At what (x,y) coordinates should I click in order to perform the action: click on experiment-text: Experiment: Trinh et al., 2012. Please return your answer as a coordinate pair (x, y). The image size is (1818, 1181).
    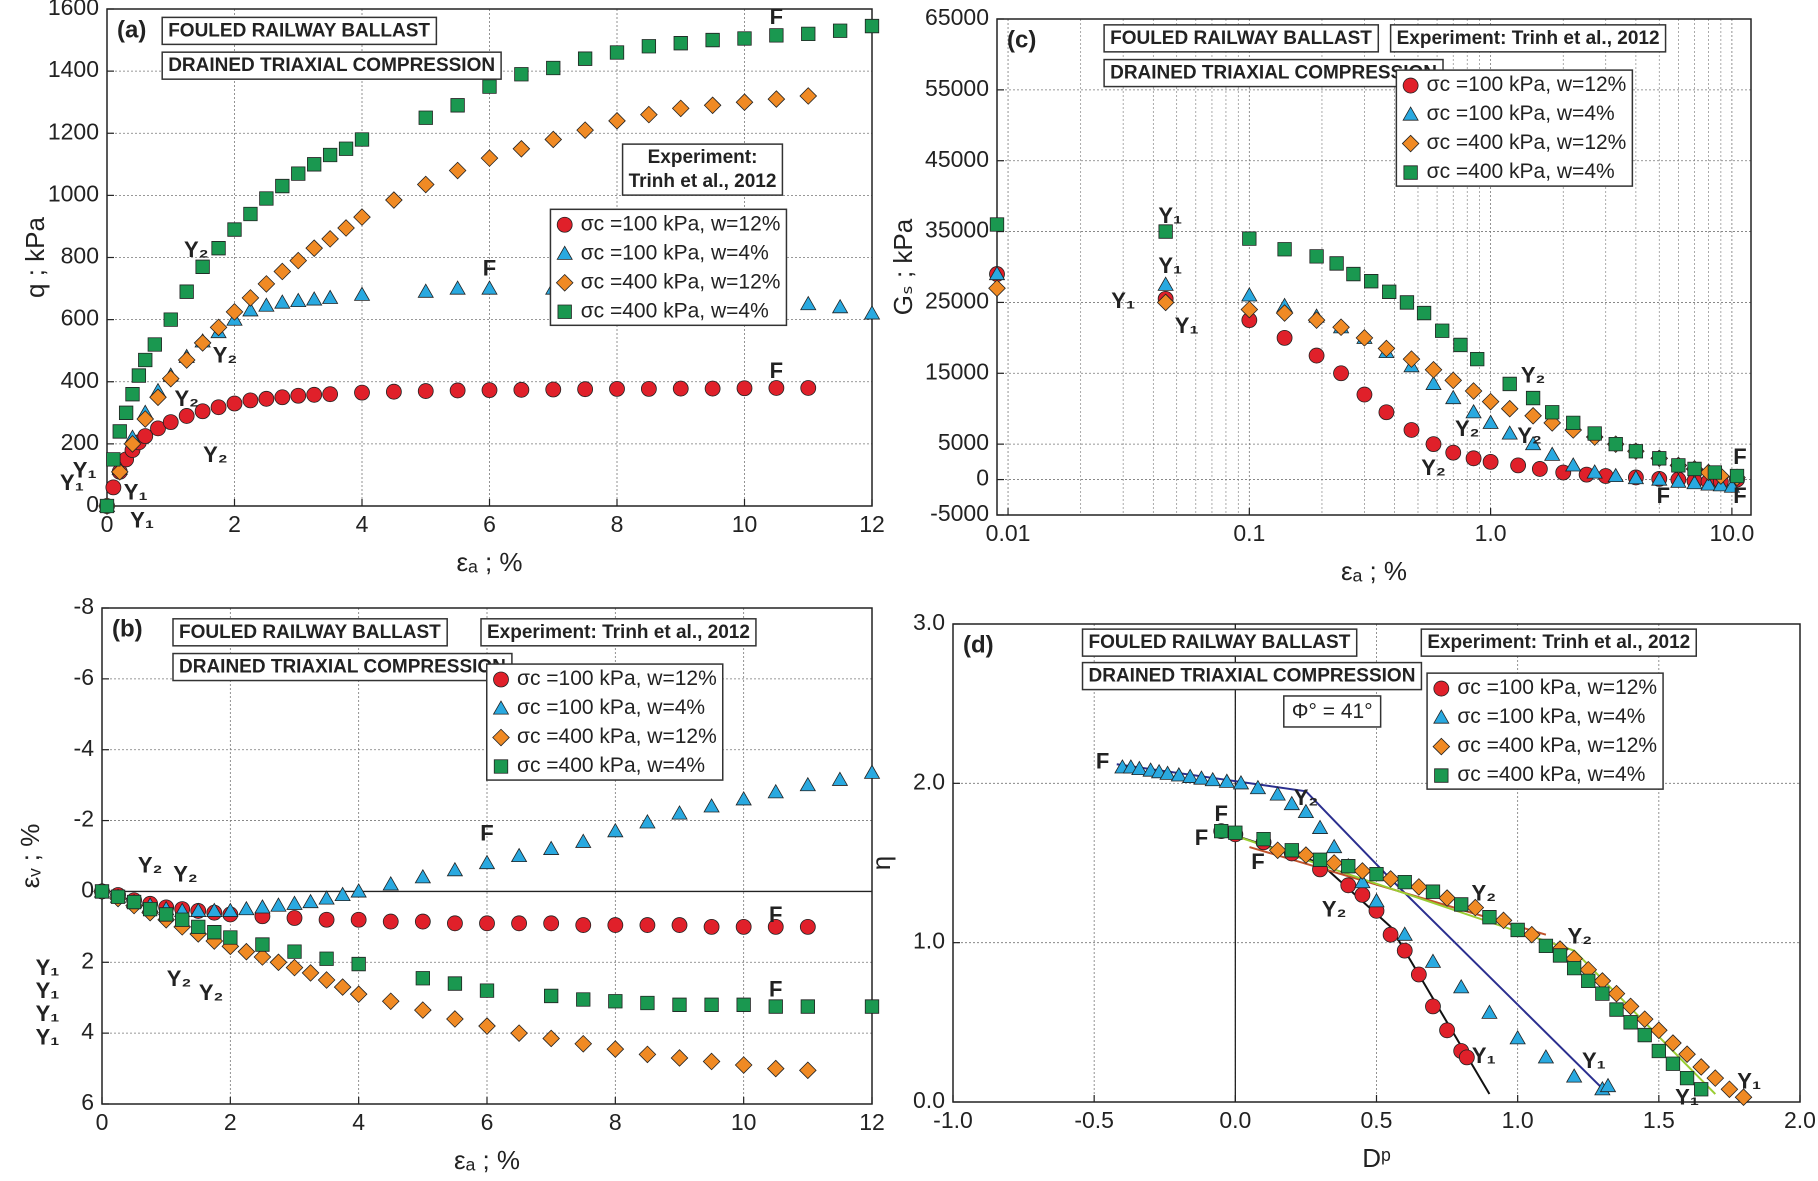
    Looking at the image, I should click on (1528, 38).